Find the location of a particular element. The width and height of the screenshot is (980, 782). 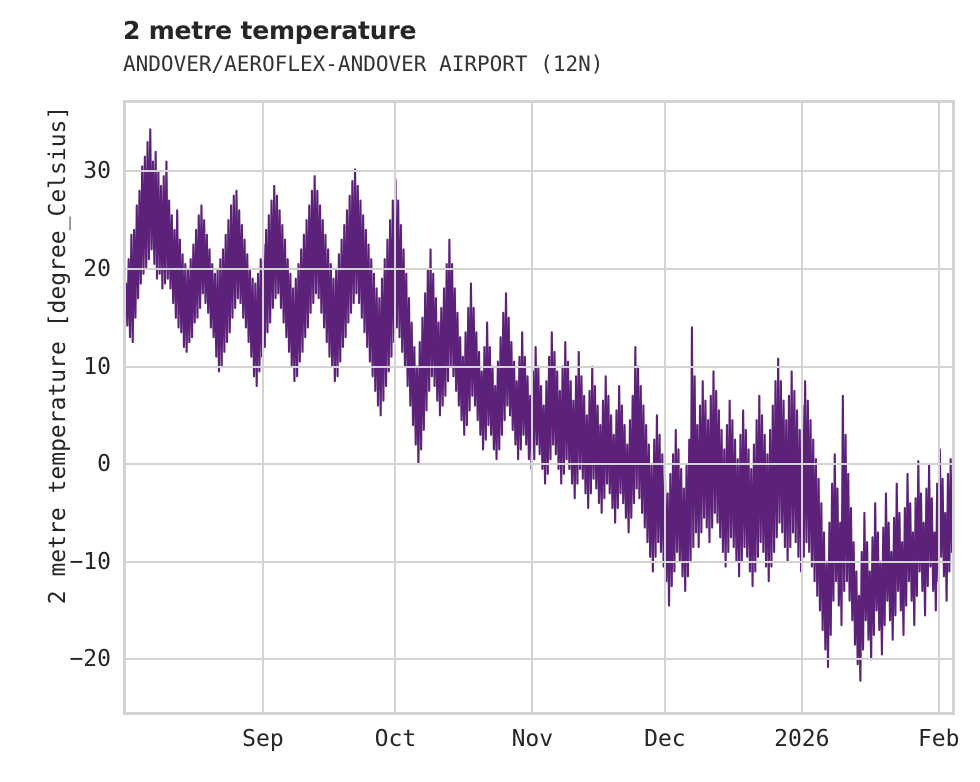

x-tick-label: Feb is located at coordinates (938, 739).